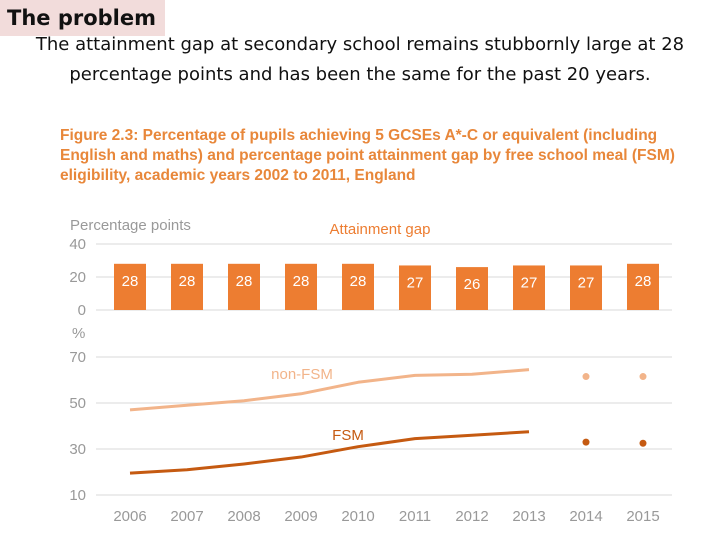  I want to click on bar-y-tick-label: 0, so click(82, 310).